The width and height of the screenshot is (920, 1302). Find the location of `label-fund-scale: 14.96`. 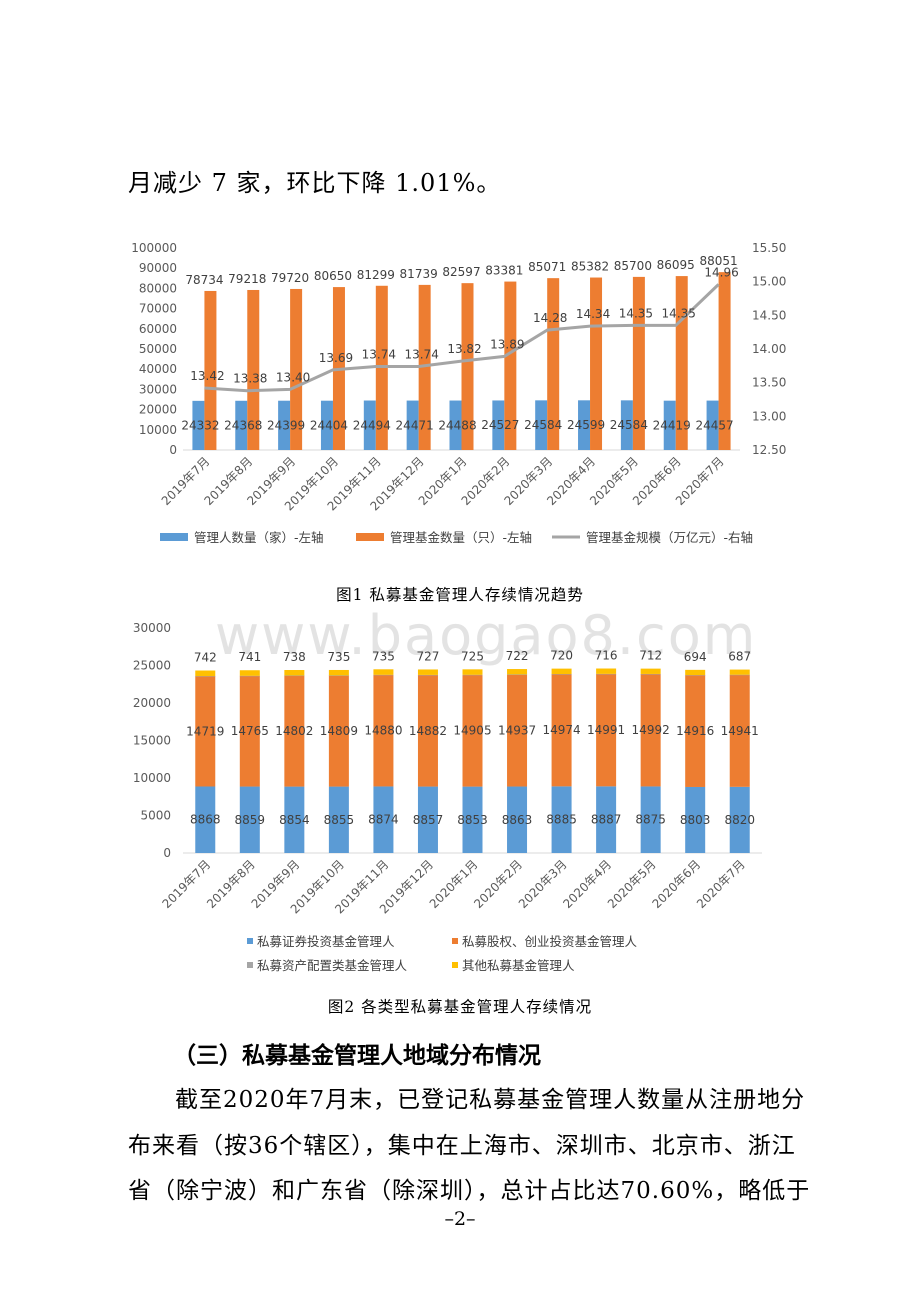

label-fund-scale: 14.96 is located at coordinates (721, 272).